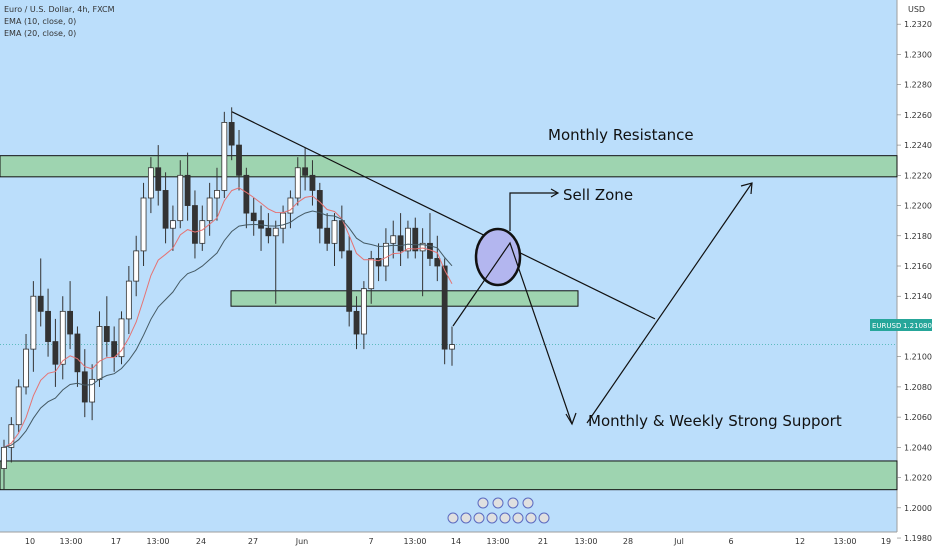  What do you see at coordinates (201, 541) in the screenshot?
I see `time-tick-label: 24` at bounding box center [201, 541].